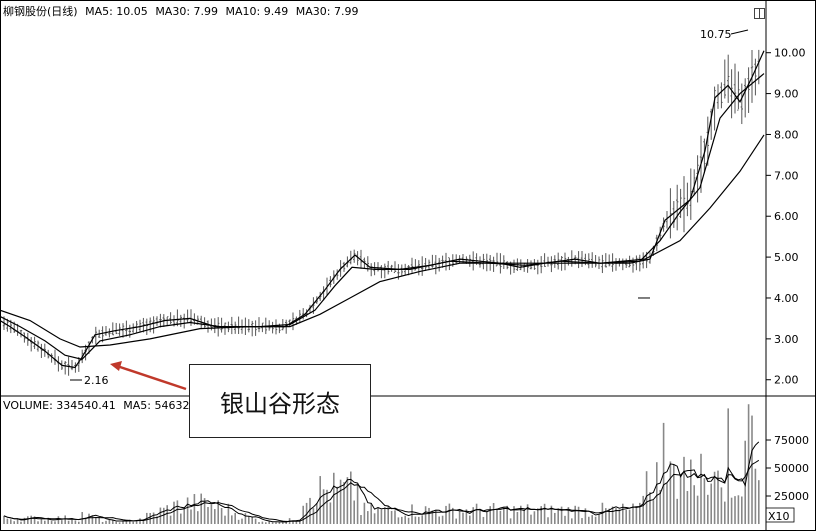 The width and height of the screenshot is (816, 531). I want to click on pattern-annotation-box: 银山谷形态, so click(280, 401).